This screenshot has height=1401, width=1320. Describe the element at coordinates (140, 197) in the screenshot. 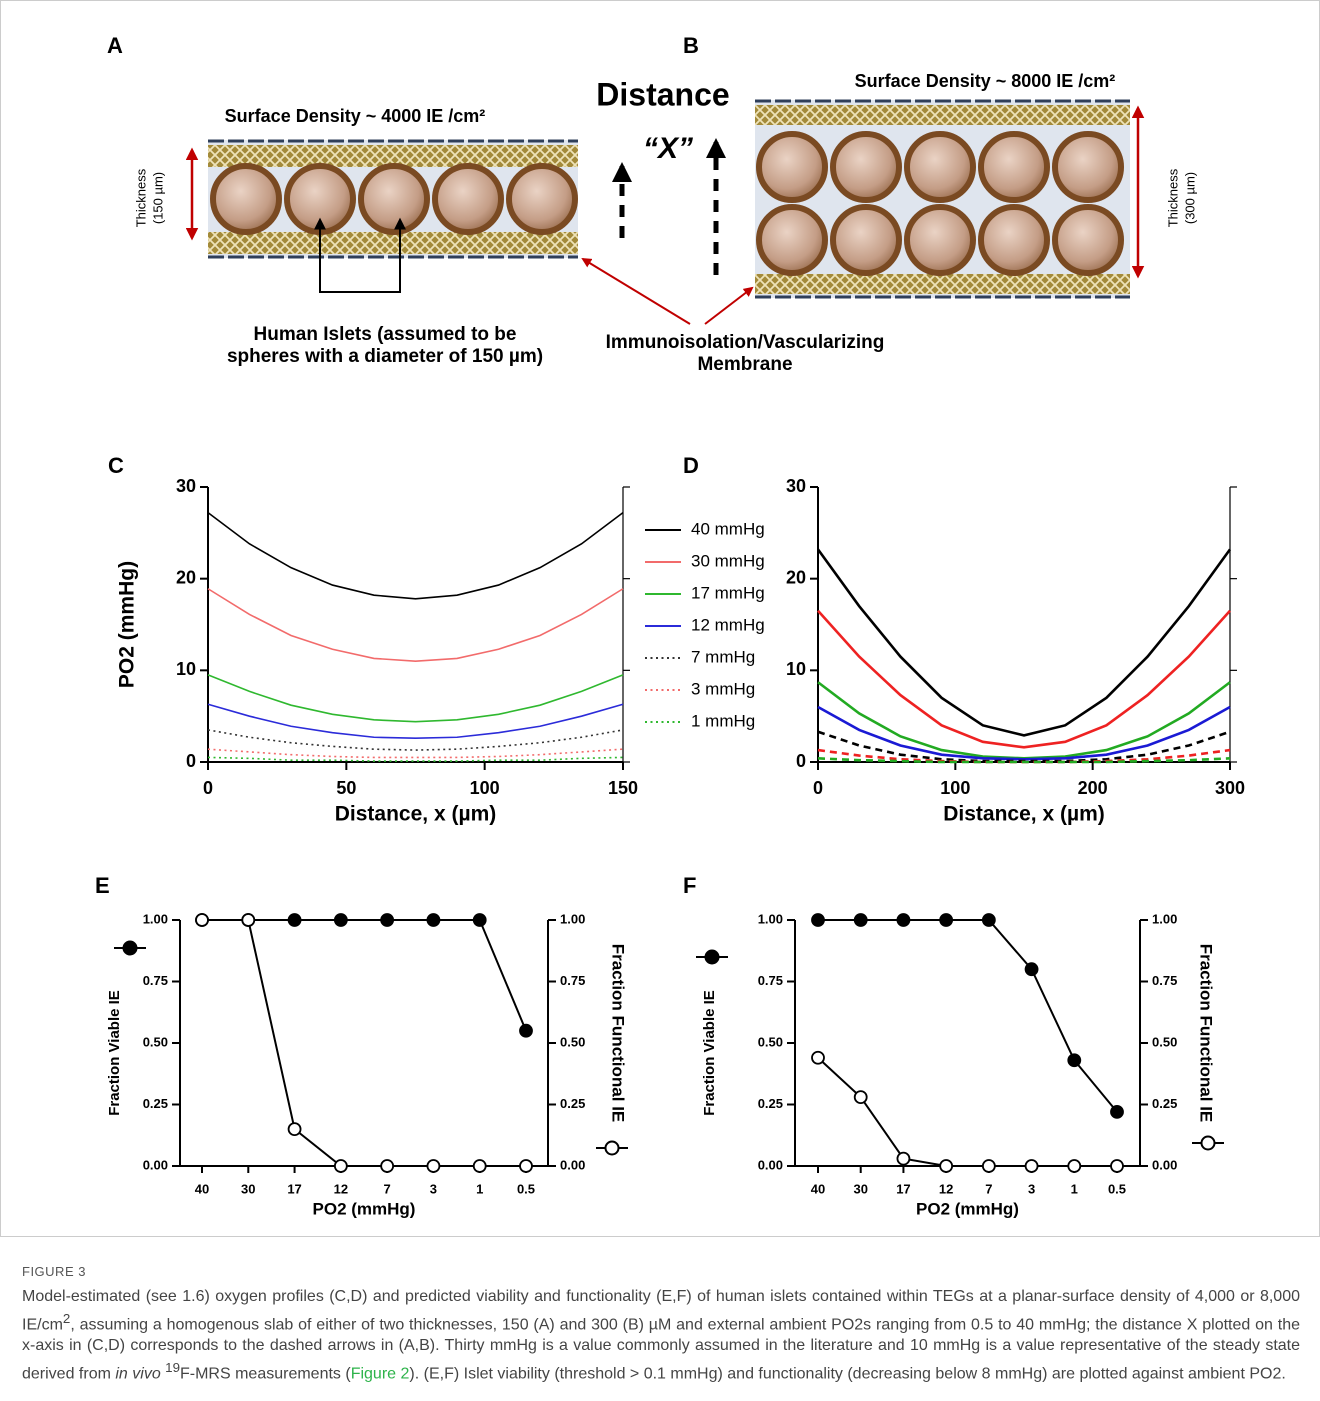

I see `thickness-label: Thickness` at that location.